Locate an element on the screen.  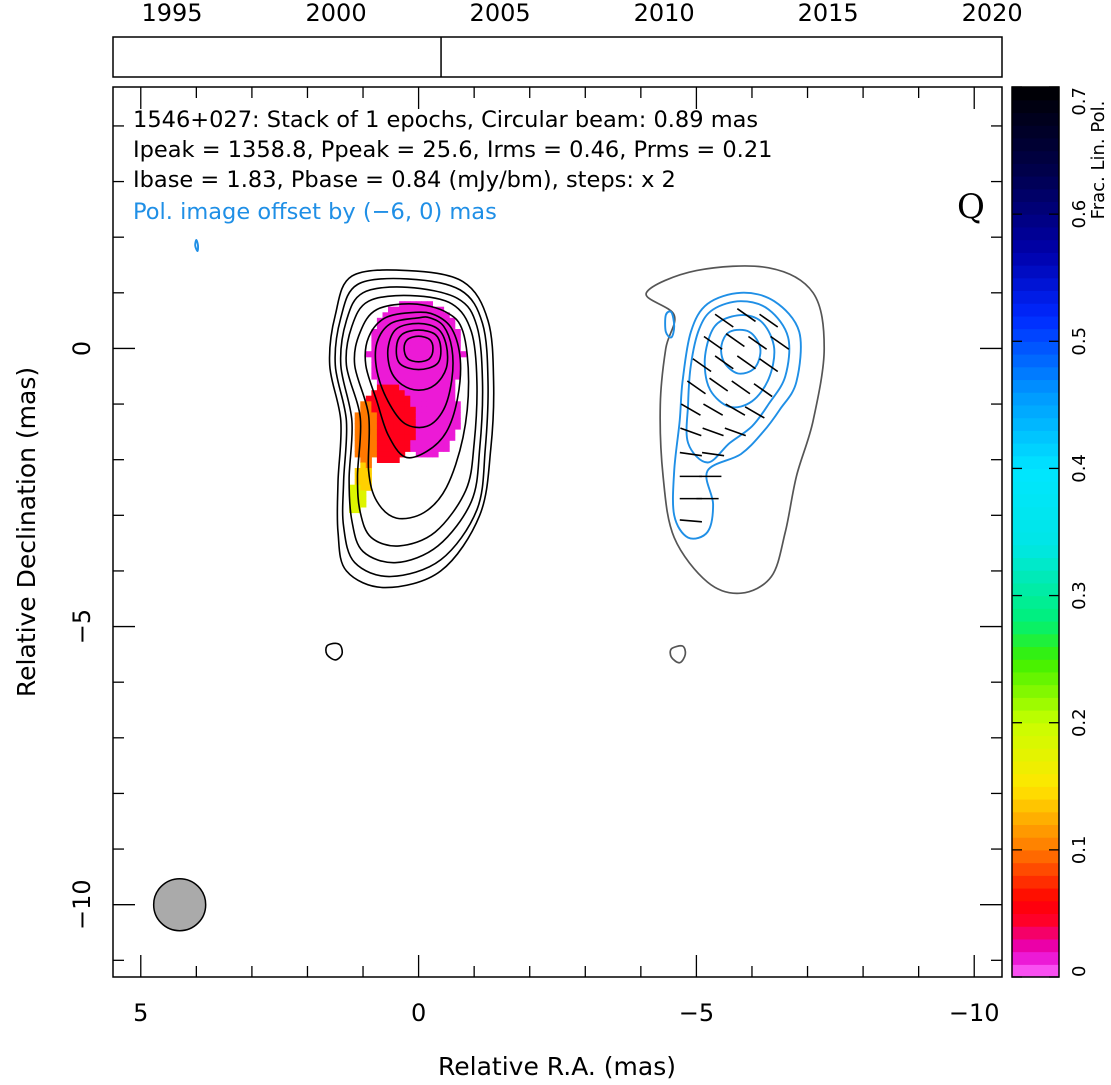
colorbar-label: Frac. Lin. Pol. is located at coordinates (1098, 160).